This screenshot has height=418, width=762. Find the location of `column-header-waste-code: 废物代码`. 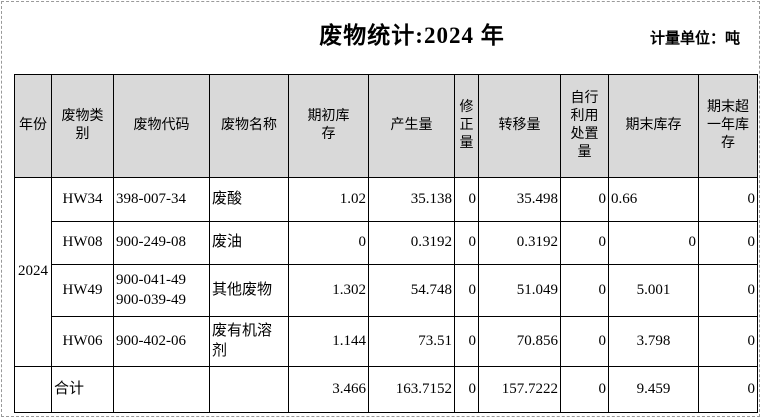

column-header-waste-code: 废物代码 is located at coordinates (161, 126).